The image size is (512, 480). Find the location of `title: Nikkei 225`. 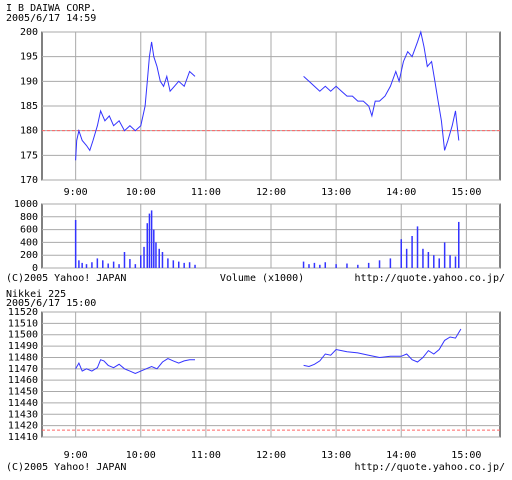

title: Nikkei 225 is located at coordinates (36, 294).